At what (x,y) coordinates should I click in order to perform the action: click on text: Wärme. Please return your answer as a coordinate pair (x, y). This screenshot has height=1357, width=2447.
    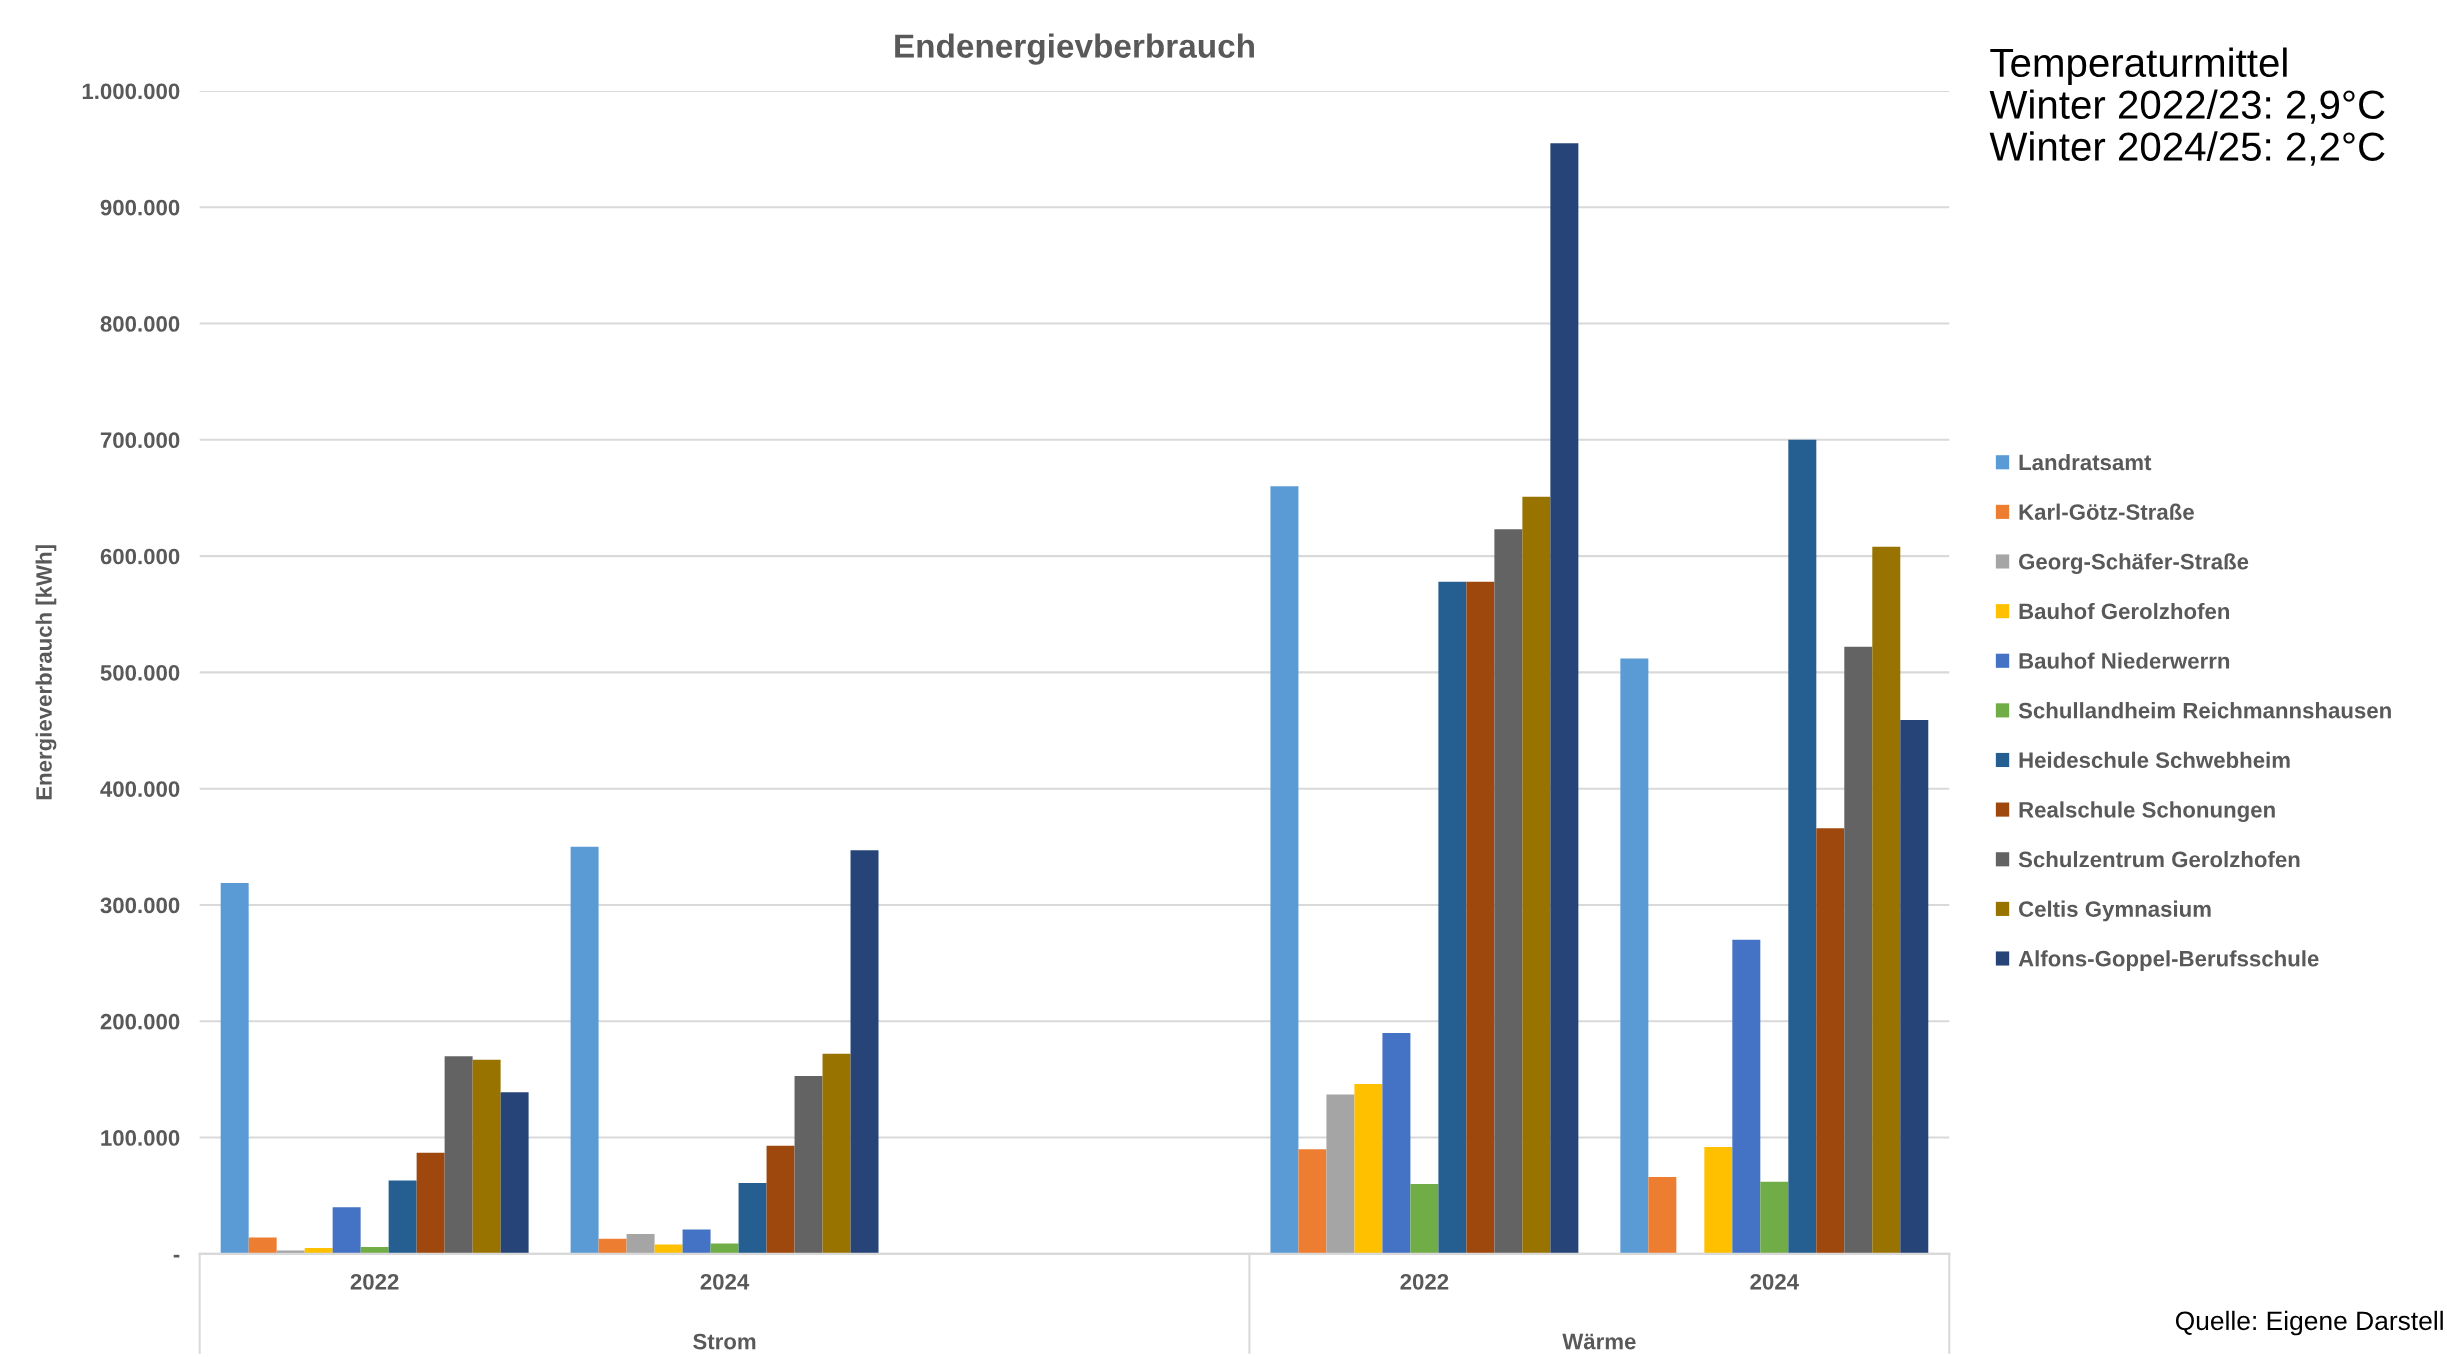
    Looking at the image, I should click on (1599, 1341).